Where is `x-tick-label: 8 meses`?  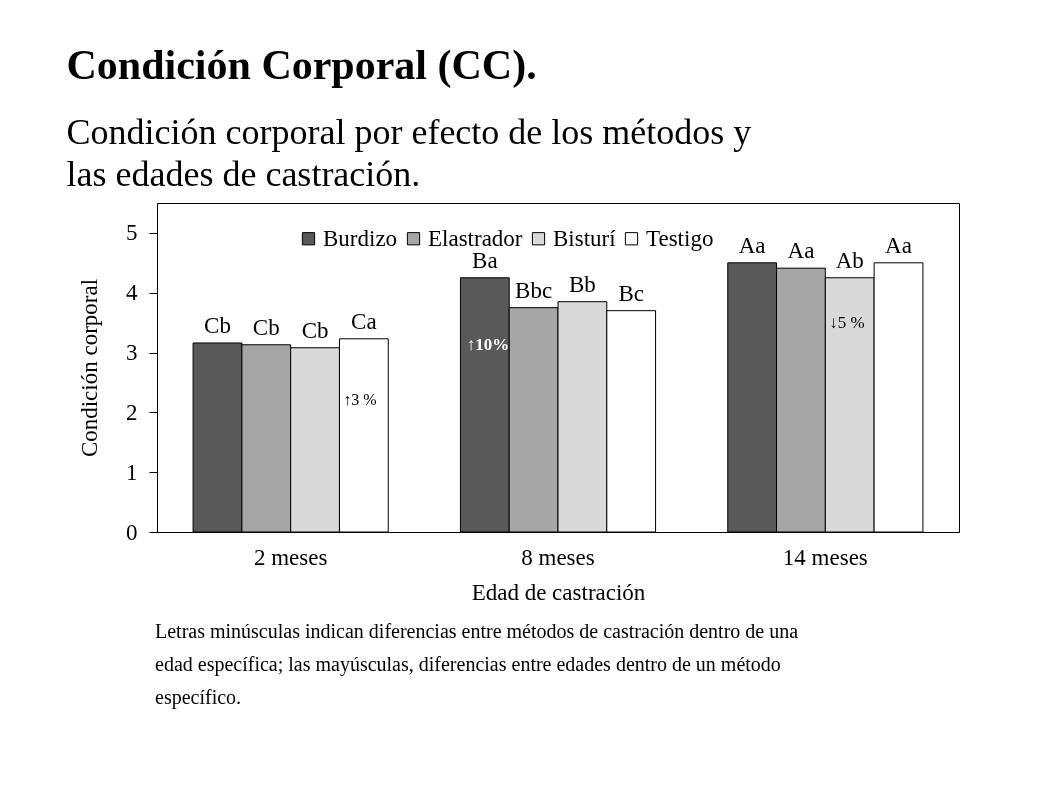
x-tick-label: 8 meses is located at coordinates (558, 557).